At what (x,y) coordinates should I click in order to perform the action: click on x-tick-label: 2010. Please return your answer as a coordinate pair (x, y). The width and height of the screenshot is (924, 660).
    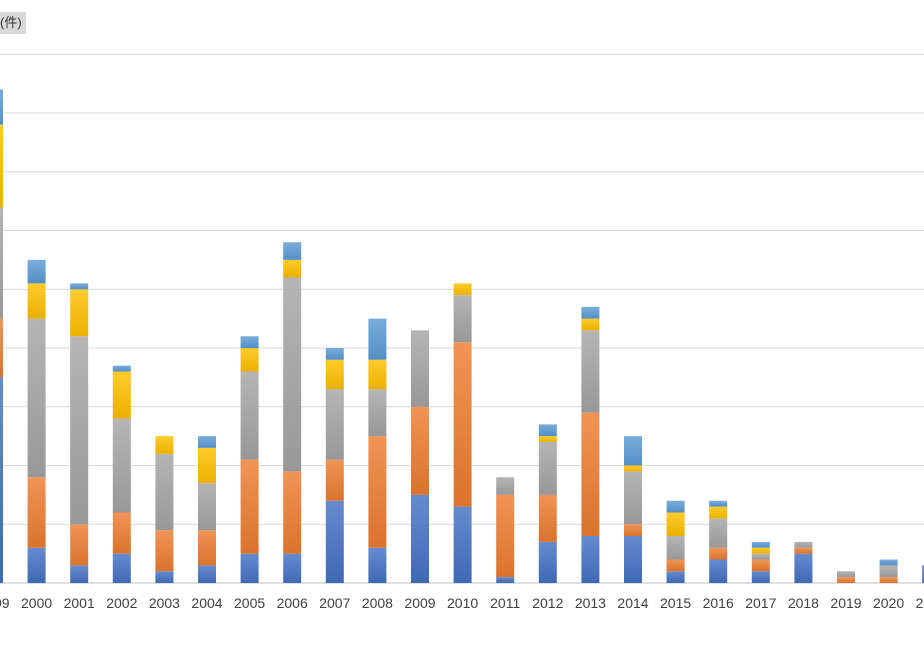
    Looking at the image, I should click on (462, 603).